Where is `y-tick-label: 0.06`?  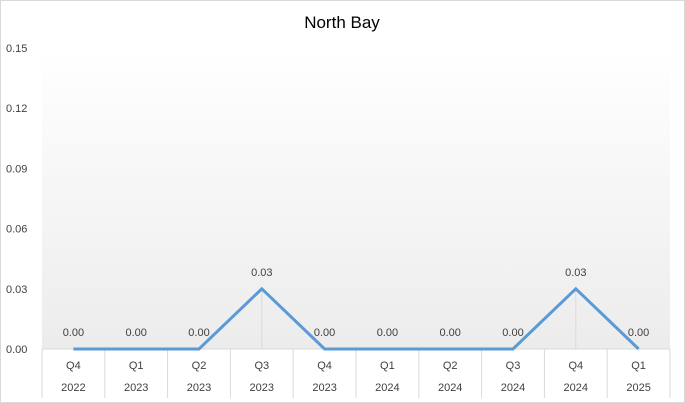
y-tick-label: 0.06 is located at coordinates (16, 230).